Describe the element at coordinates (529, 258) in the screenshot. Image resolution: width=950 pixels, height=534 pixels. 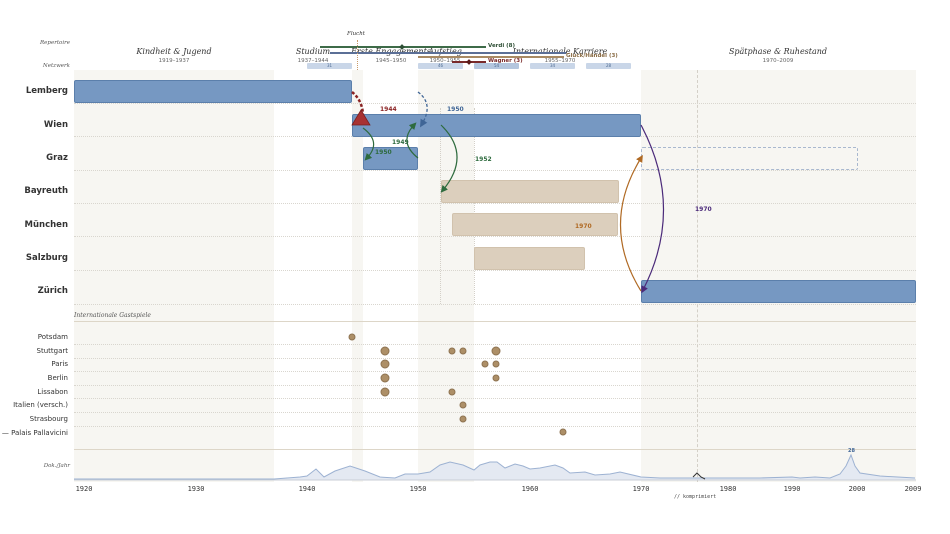
I see `bar-salzburg` at that location.